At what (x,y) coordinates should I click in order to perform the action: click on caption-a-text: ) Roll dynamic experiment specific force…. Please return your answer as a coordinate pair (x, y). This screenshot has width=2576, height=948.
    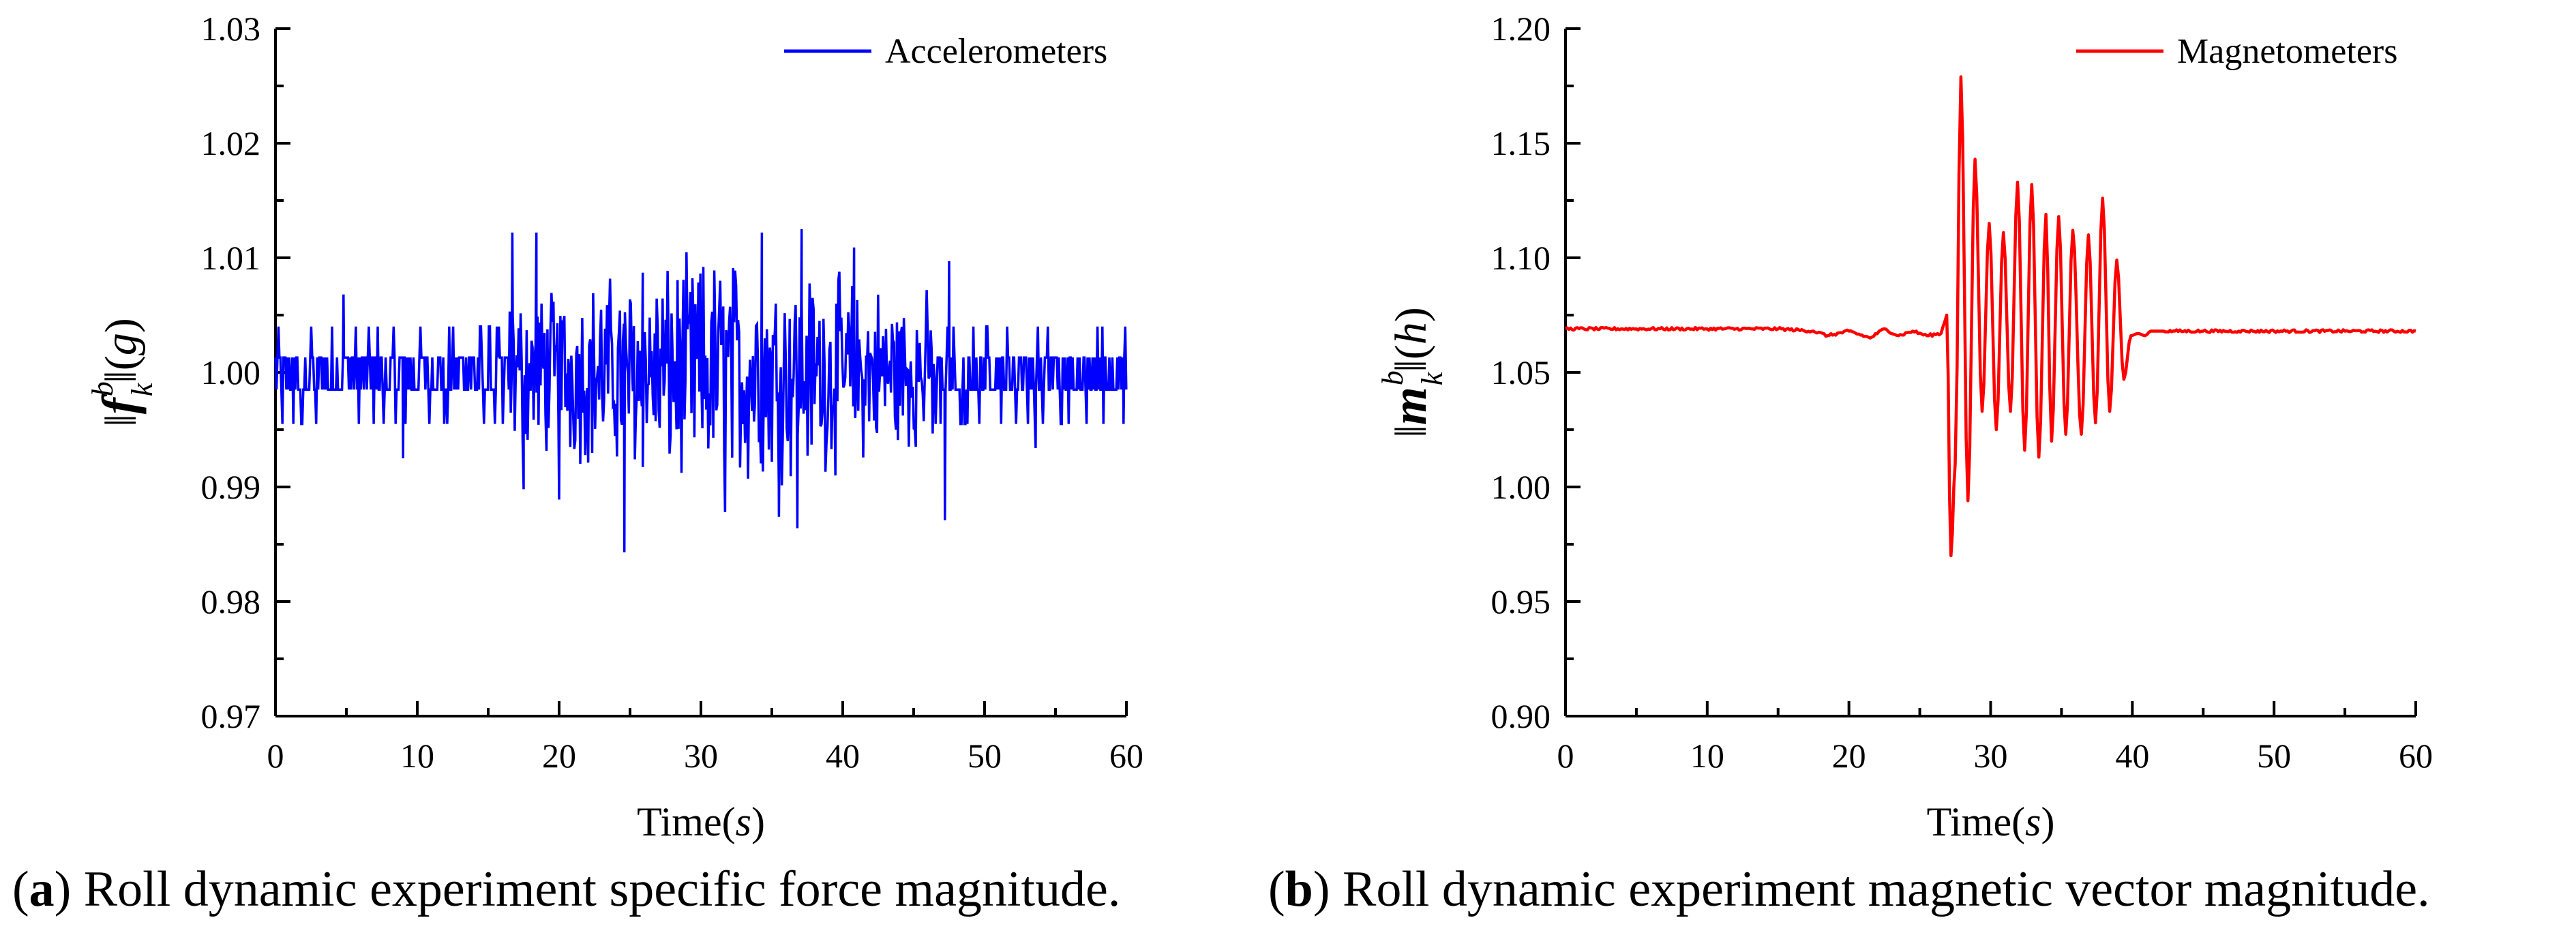
    Looking at the image, I should click on (587, 889).